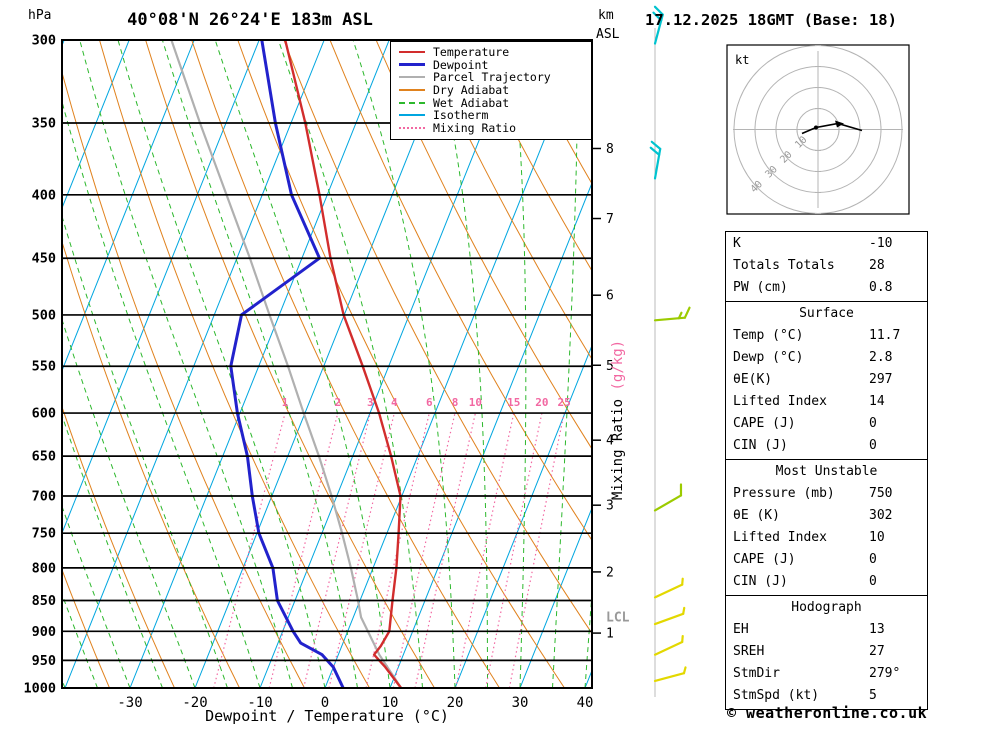 Image resolution: width=1000 pixels, height=733 pixels. I want to click on stat-row: PW (cm) 0.8, so click(826, 288).